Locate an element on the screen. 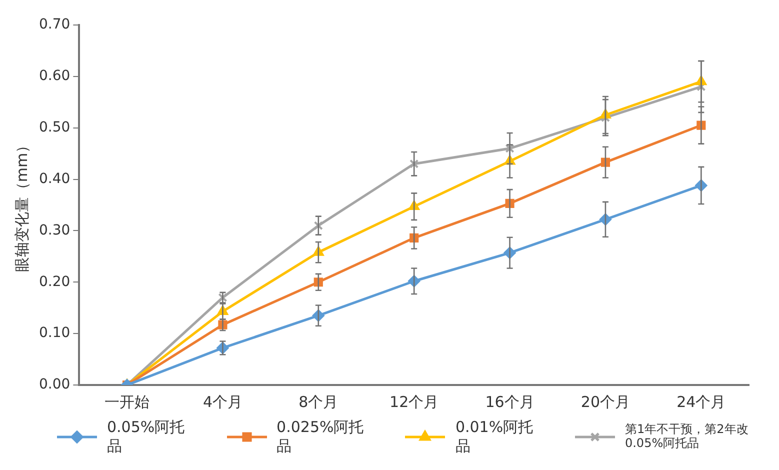 This screenshot has height=470, width=779. x-tick-label: 16个月 is located at coordinates (509, 401).